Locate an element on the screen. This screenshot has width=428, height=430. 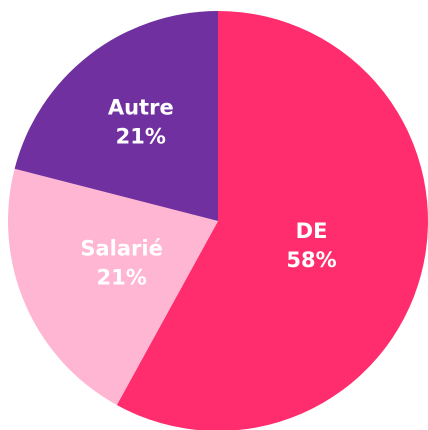
slice-category-label: DE is located at coordinates (312, 231).